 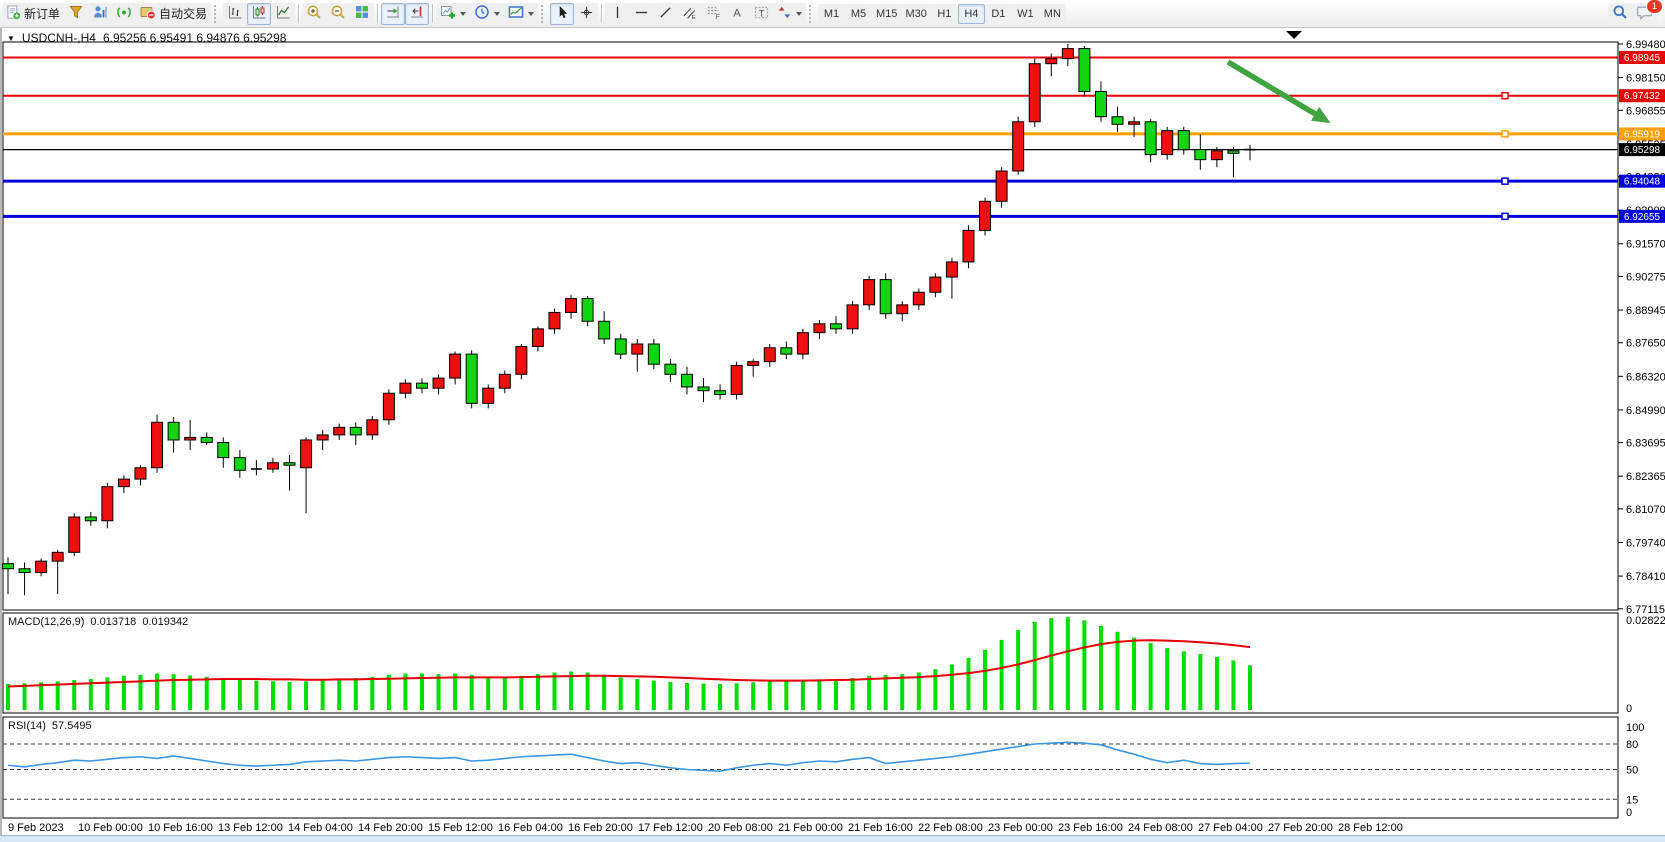 What do you see at coordinates (165, 622) in the screenshot?
I see `macd-signal-value: 0.019342` at bounding box center [165, 622].